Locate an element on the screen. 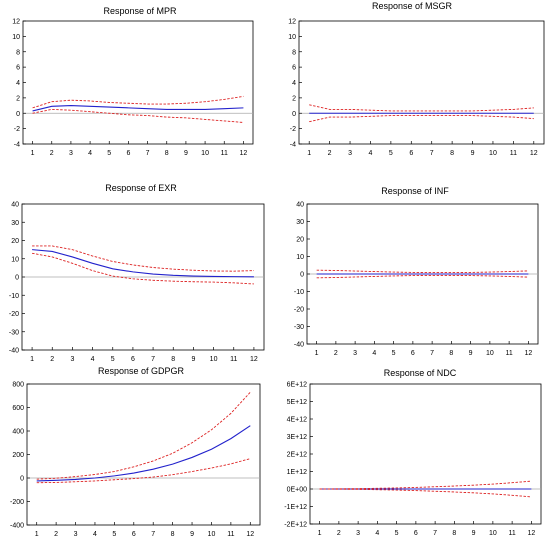  y-tick-label: 2E+12 is located at coordinates (297, 455).